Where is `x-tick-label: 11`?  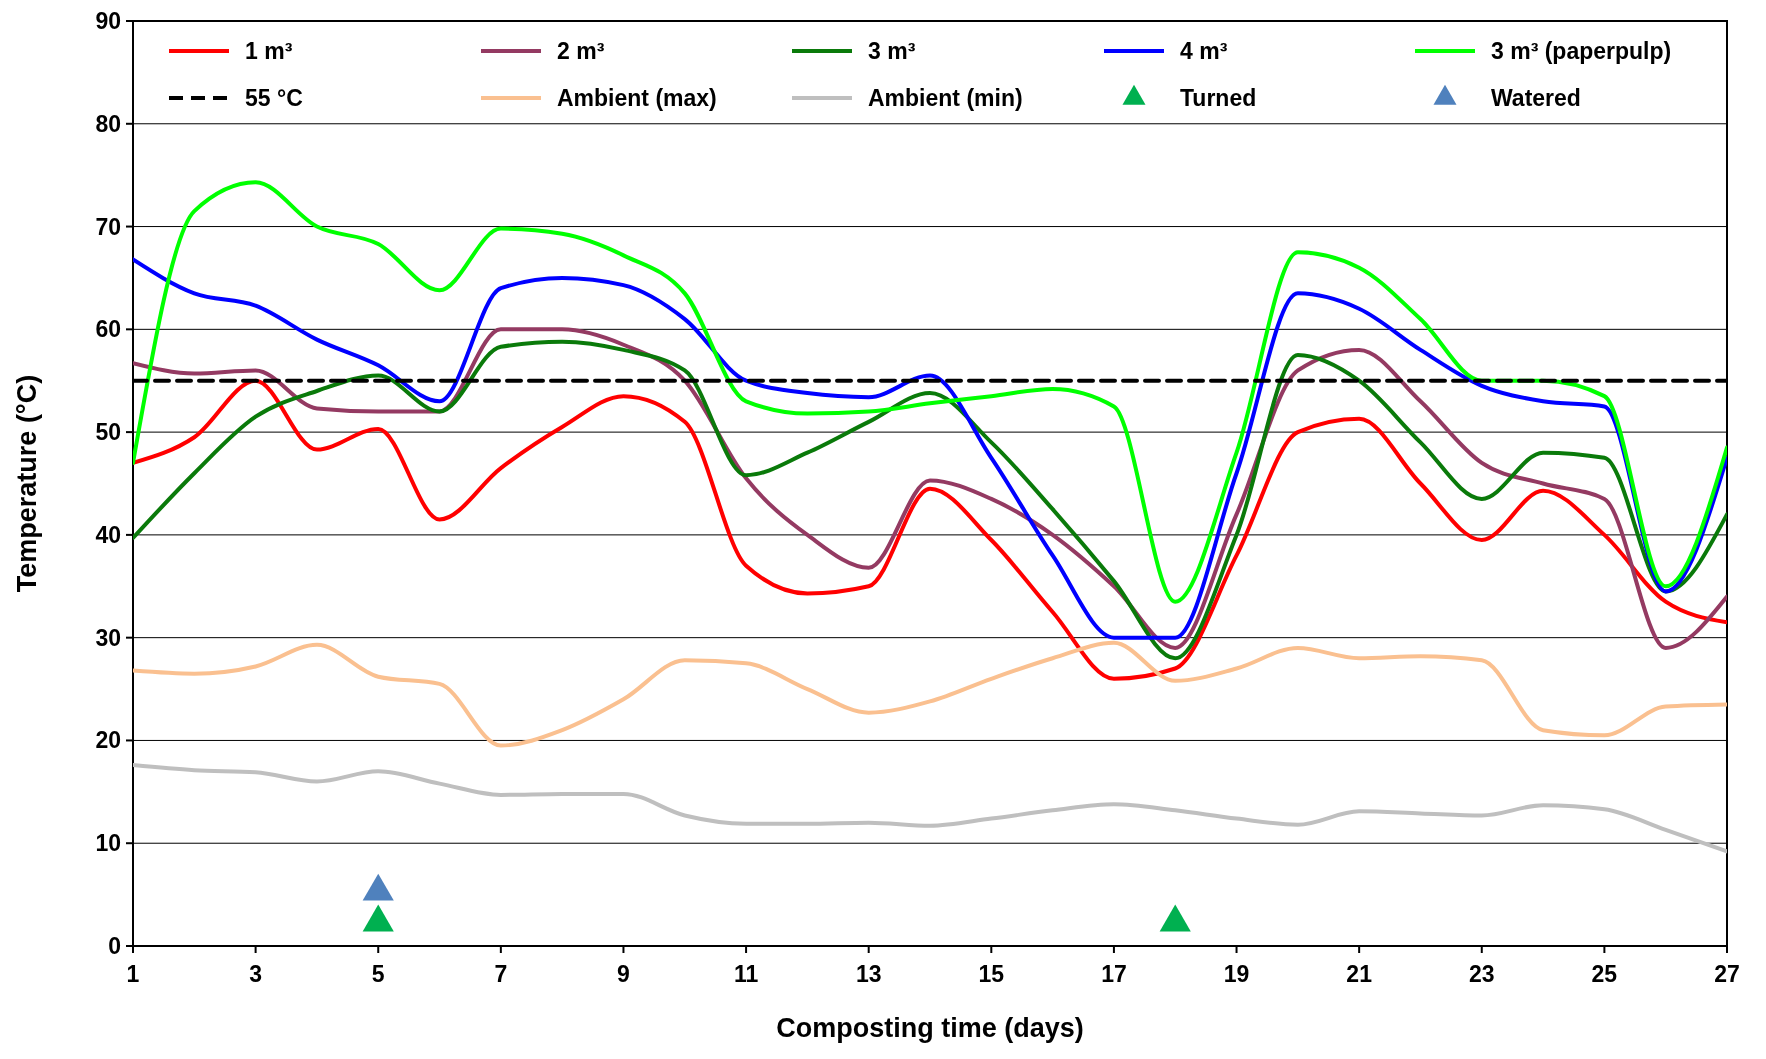
x-tick-label: 11 is located at coordinates (746, 974).